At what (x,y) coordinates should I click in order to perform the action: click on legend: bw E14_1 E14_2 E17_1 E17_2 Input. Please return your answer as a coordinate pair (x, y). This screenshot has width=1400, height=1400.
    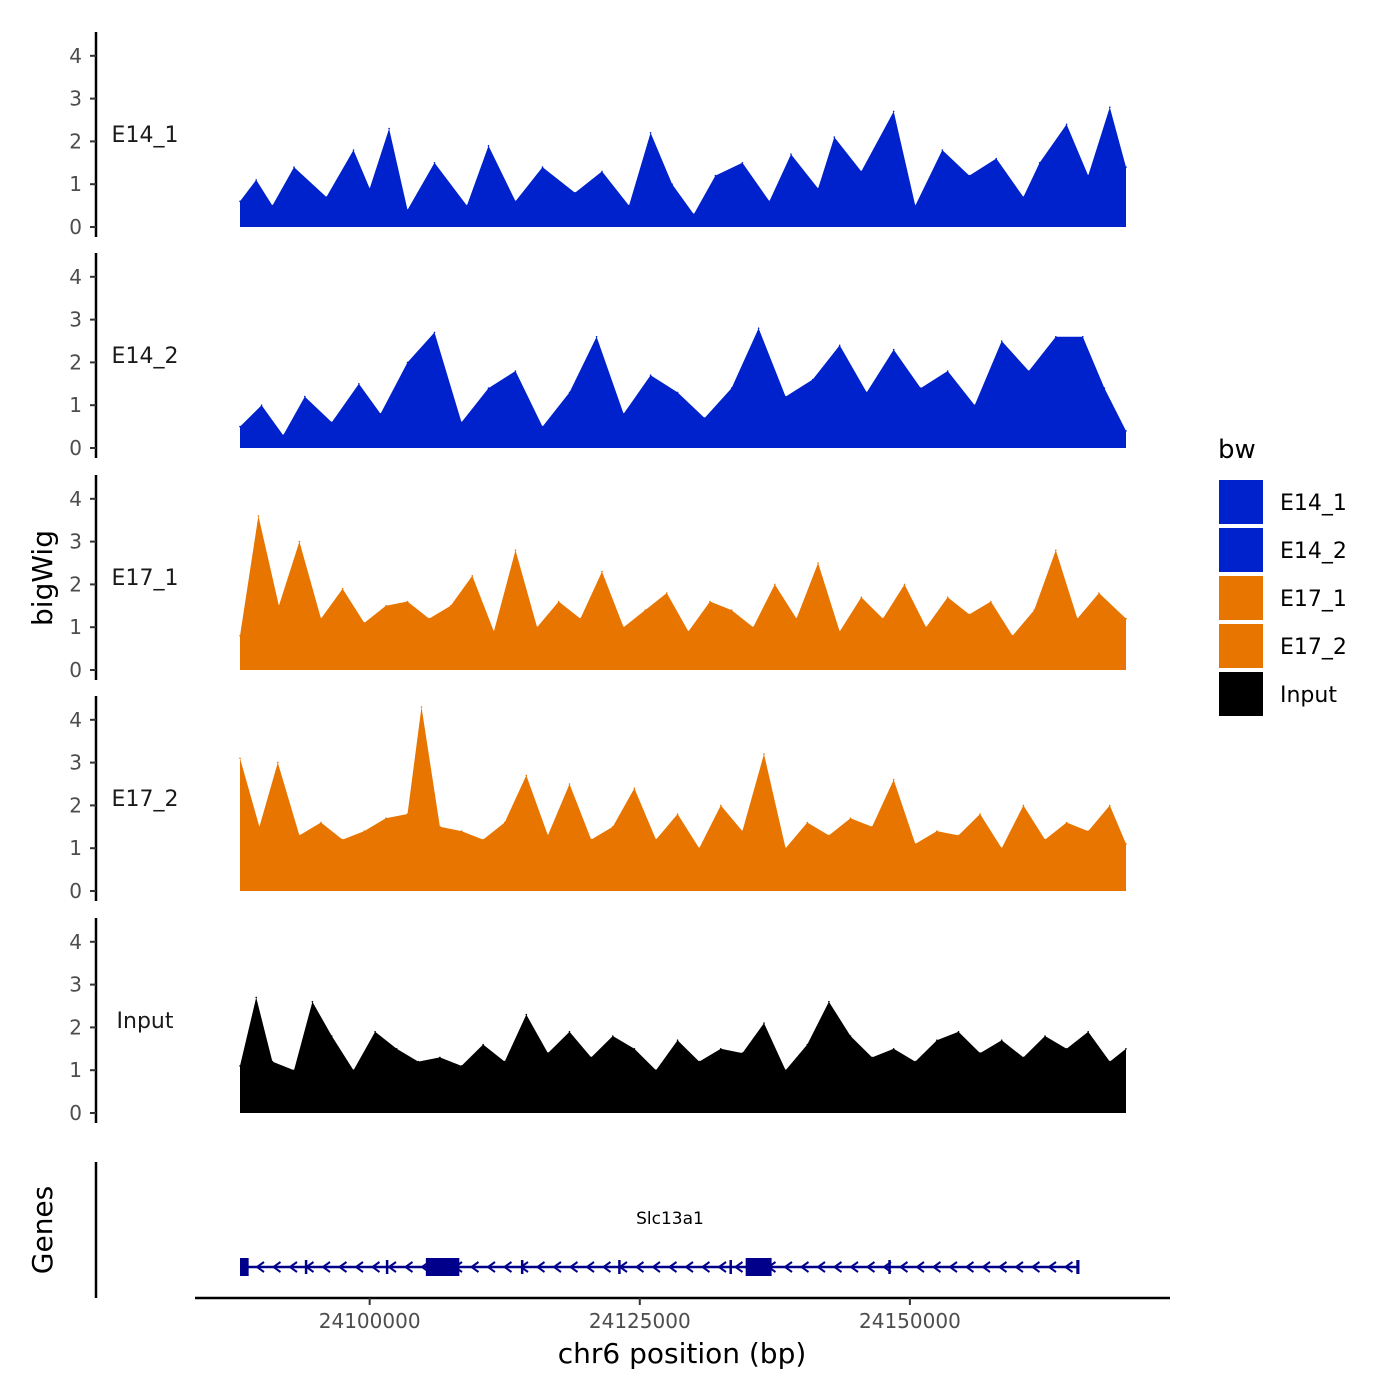
    Looking at the image, I should click on (1282, 575).